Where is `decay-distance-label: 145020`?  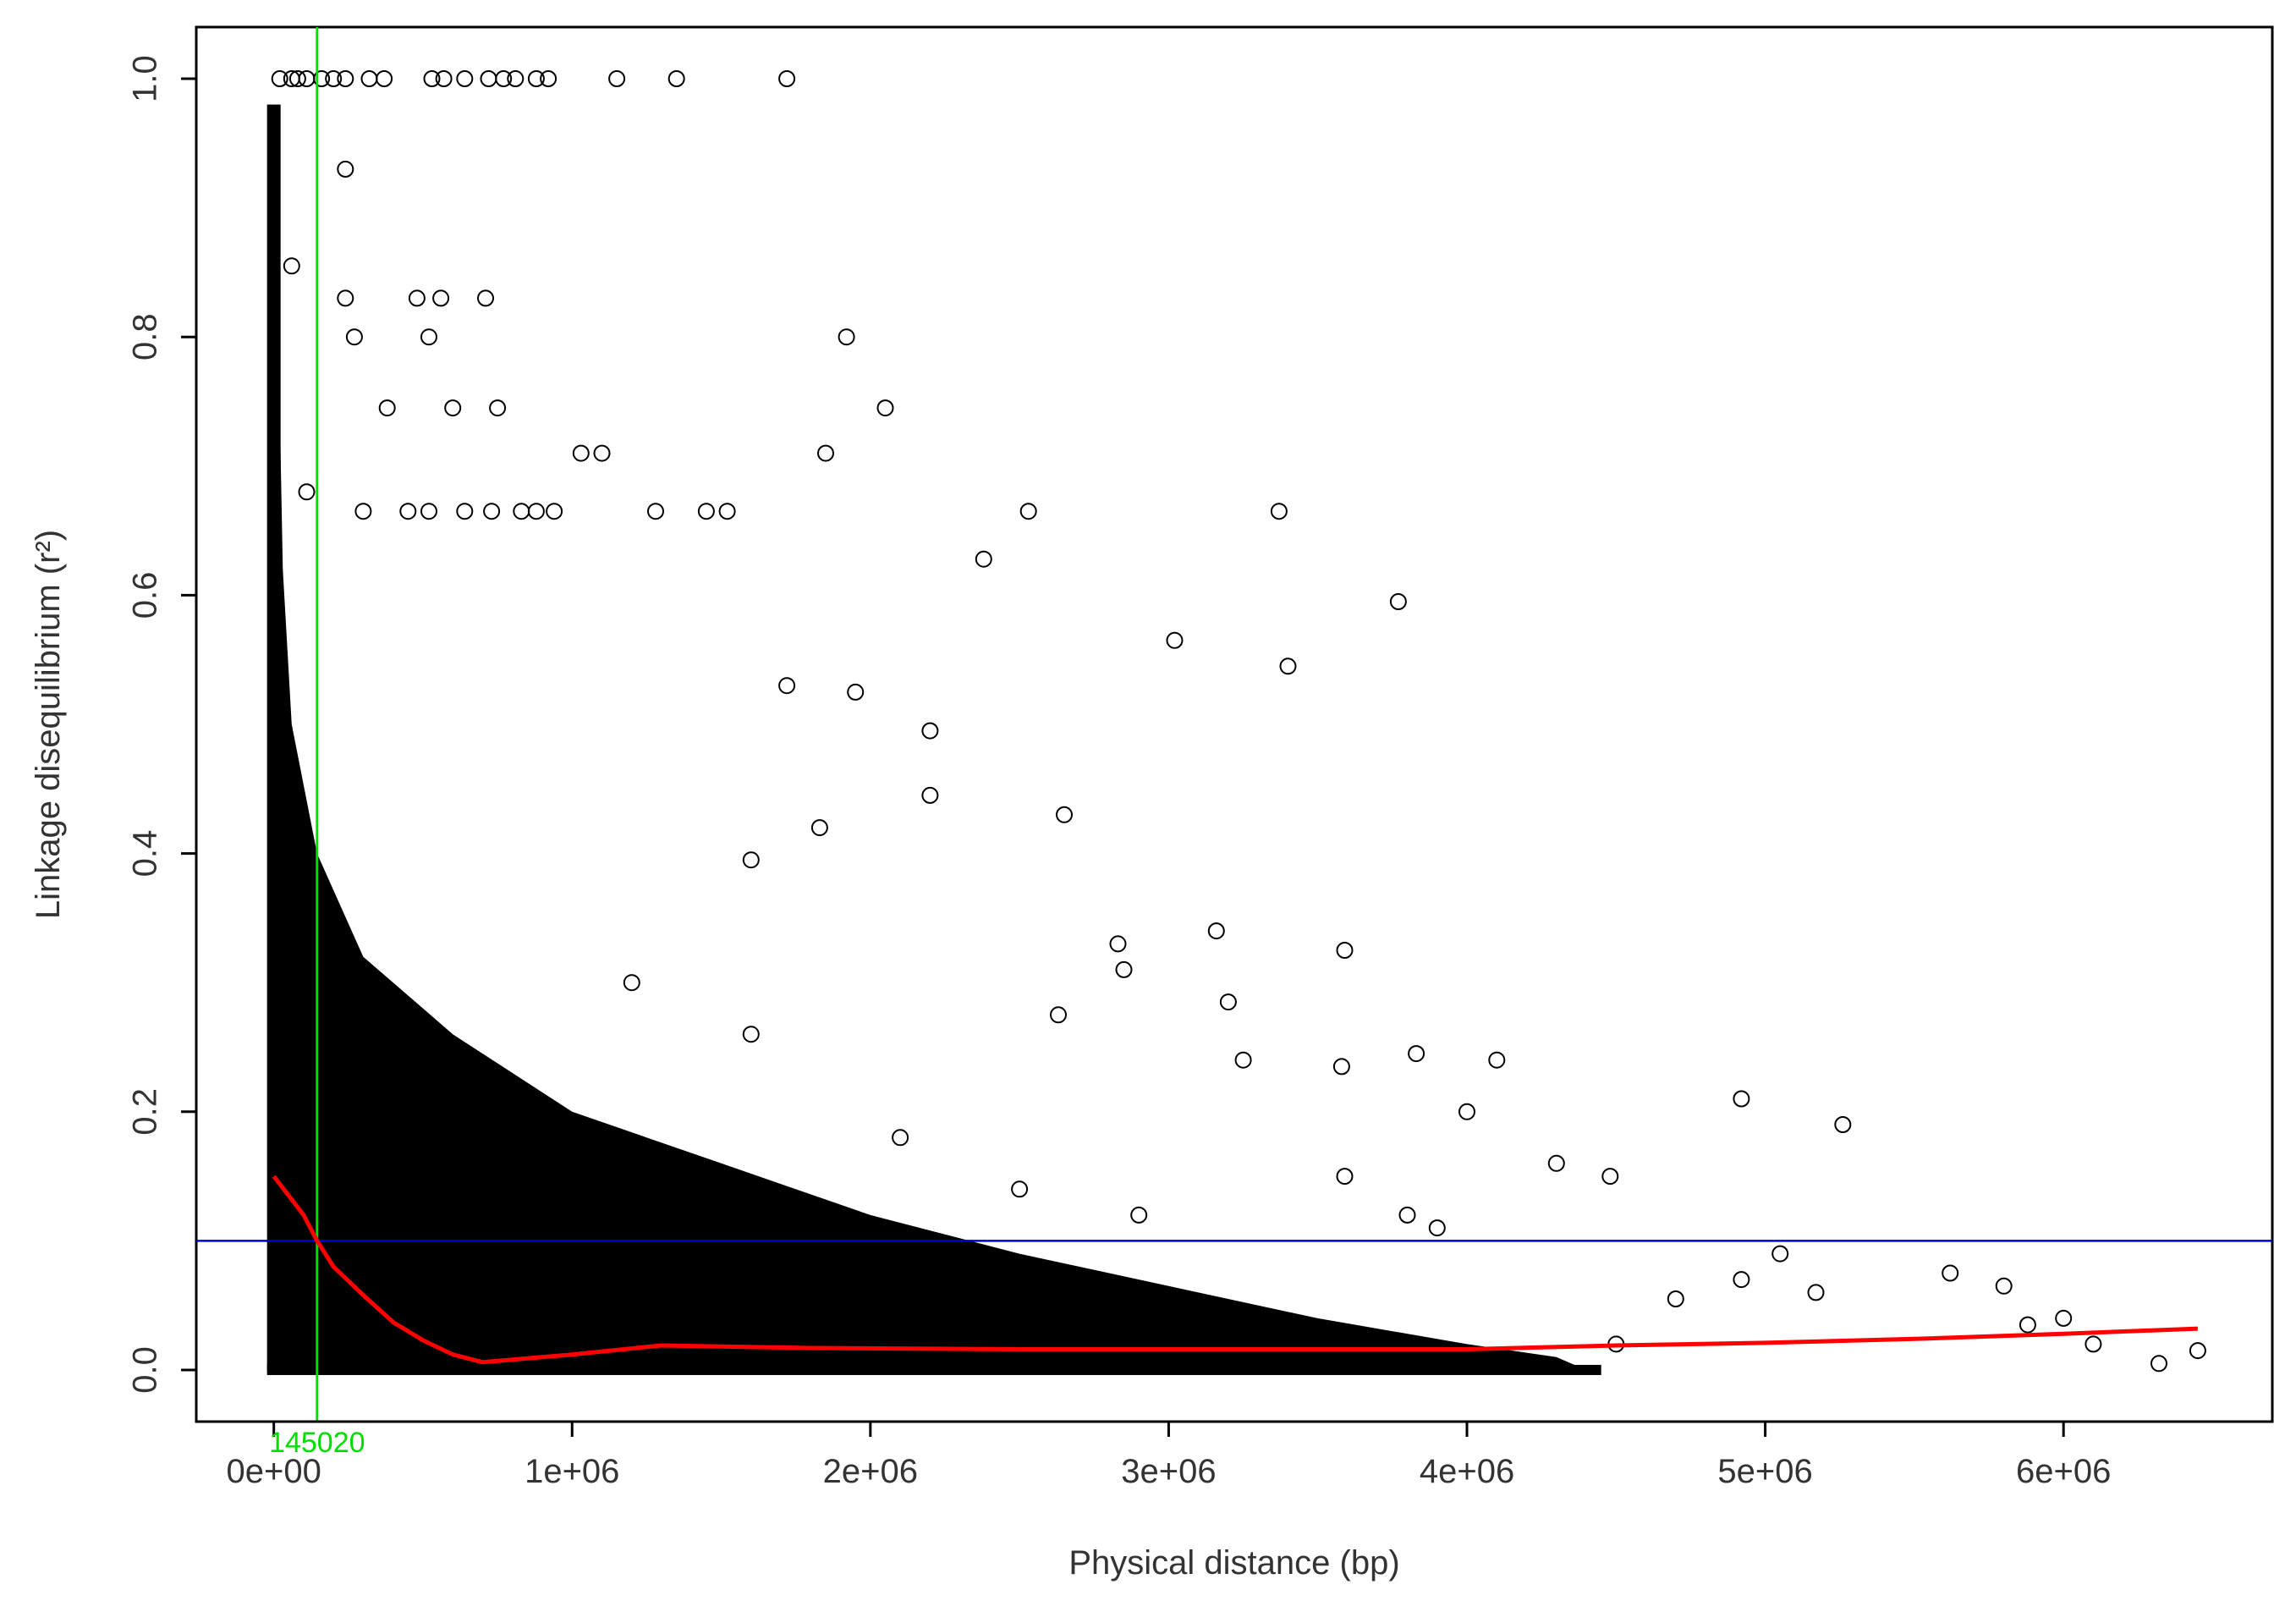 decay-distance-label: 145020 is located at coordinates (317, 1443).